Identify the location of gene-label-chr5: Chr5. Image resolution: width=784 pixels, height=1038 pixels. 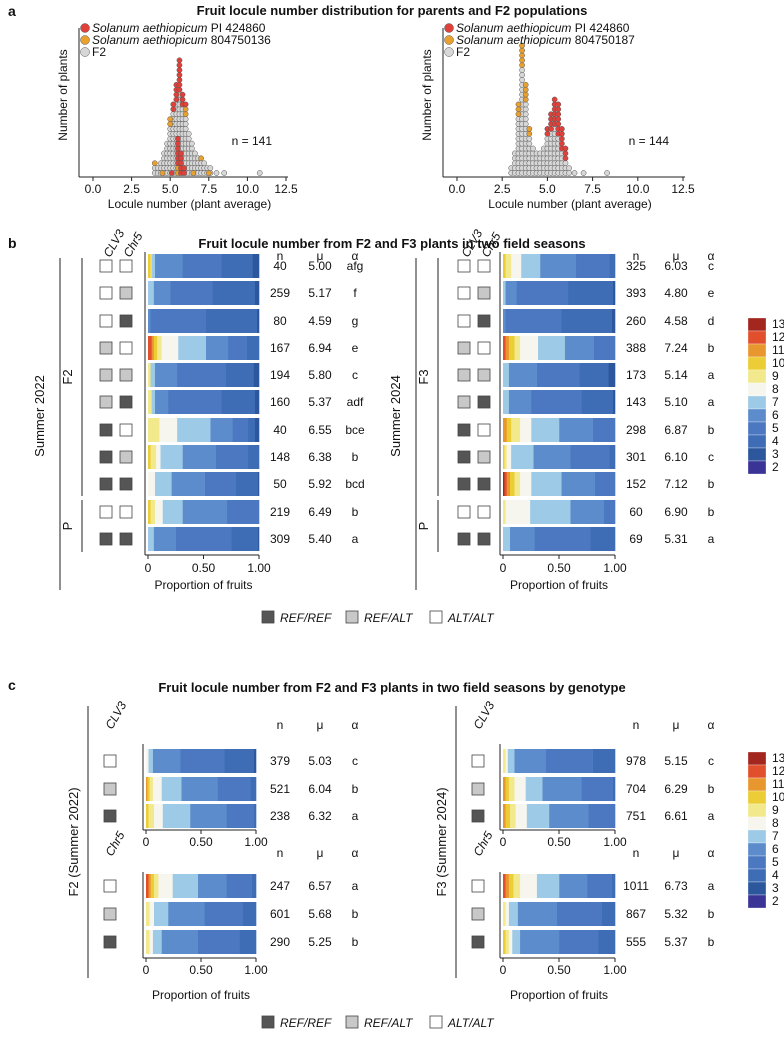
(114, 844).